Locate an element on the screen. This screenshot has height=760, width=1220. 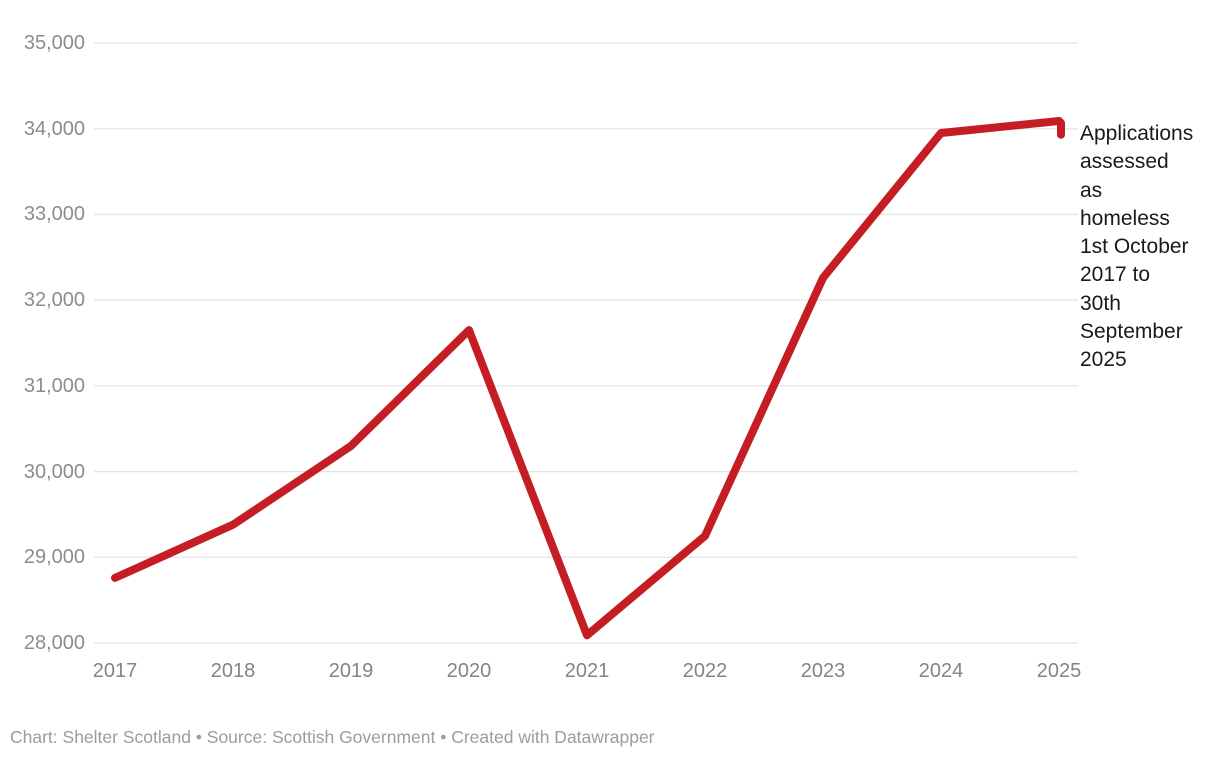
x-axis-tick-label: 2017 is located at coordinates (115, 671).